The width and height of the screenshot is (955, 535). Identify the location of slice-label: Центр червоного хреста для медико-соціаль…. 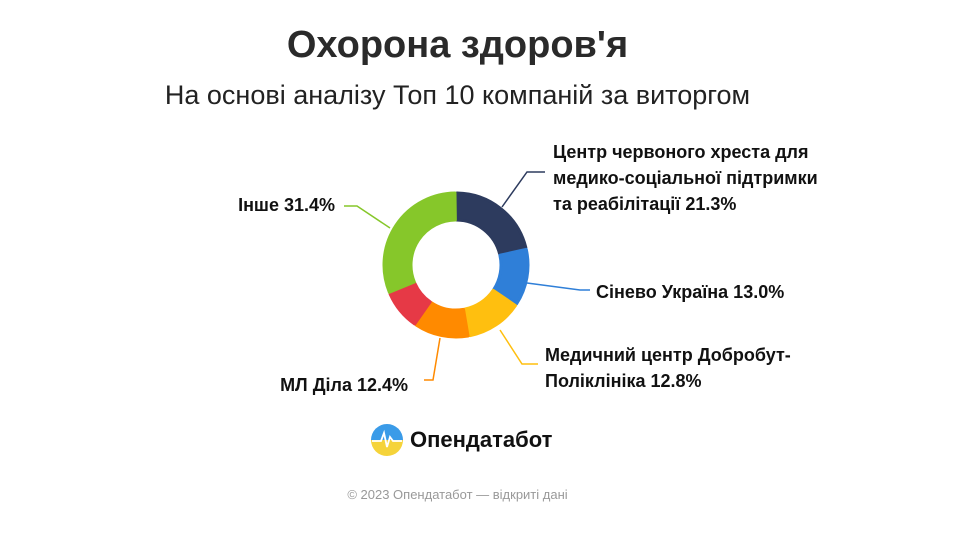
(685, 178).